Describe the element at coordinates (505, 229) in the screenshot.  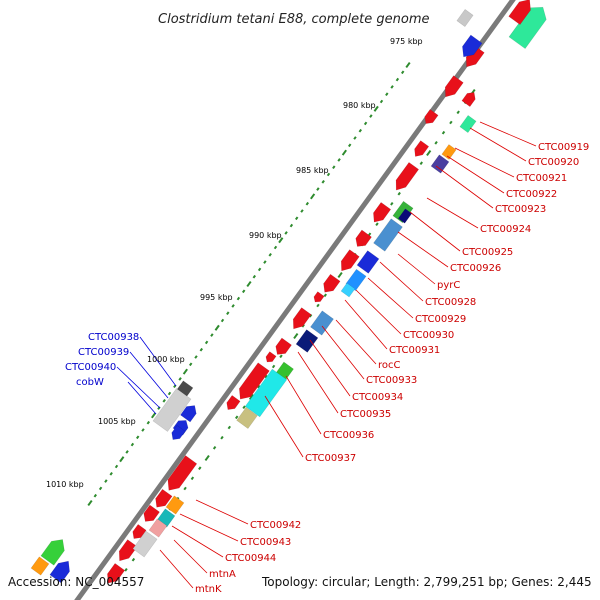
I see `gene-label-ctc00924: CTC00924` at that location.